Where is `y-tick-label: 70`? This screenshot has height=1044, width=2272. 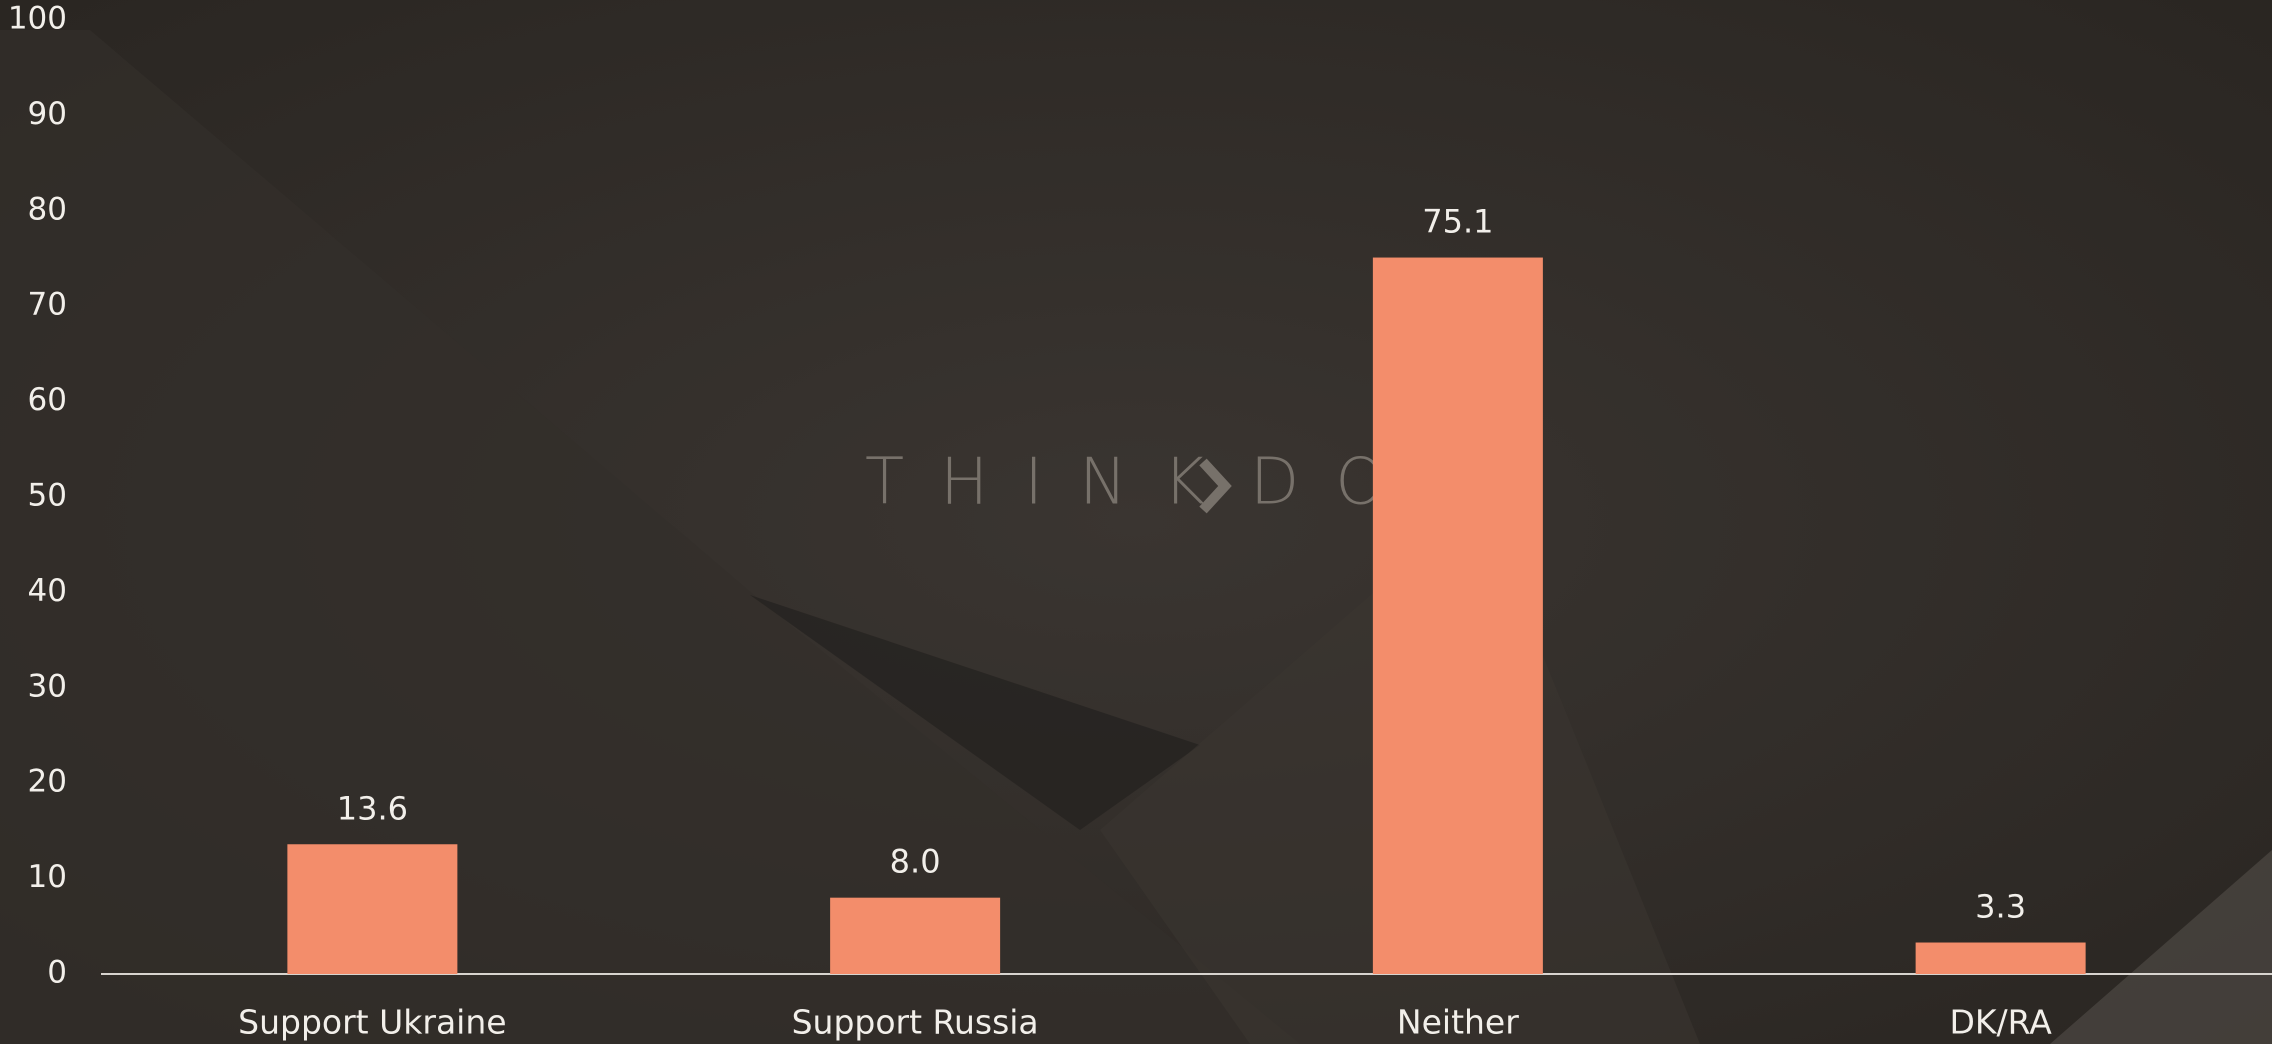 y-tick-label: 70 is located at coordinates (47, 305).